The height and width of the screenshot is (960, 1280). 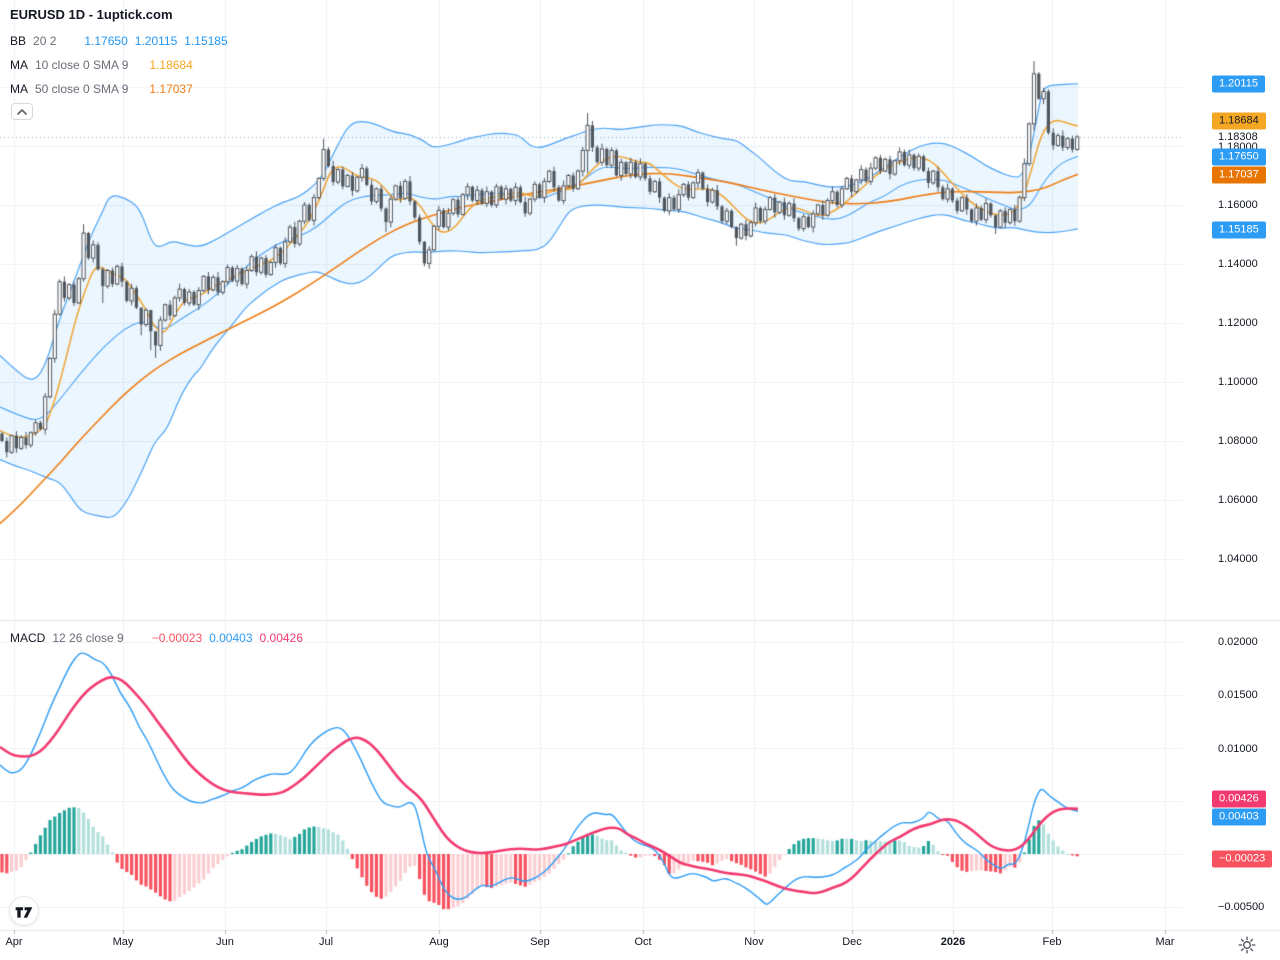 What do you see at coordinates (540, 942) in the screenshot?
I see `time-axis-label: Sep` at bounding box center [540, 942].